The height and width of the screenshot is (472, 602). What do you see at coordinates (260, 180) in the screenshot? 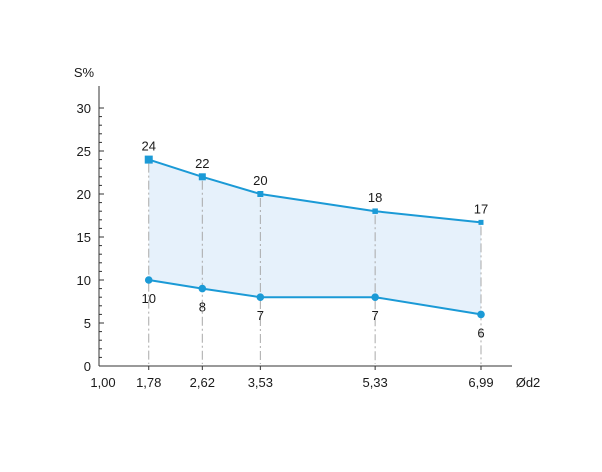
I see `data-label-upper: 20` at bounding box center [260, 180].